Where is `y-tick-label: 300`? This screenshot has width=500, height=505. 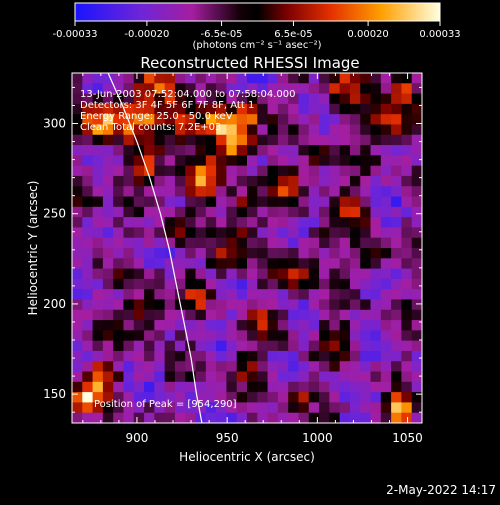 y-tick-label: 300 is located at coordinates (54, 124).